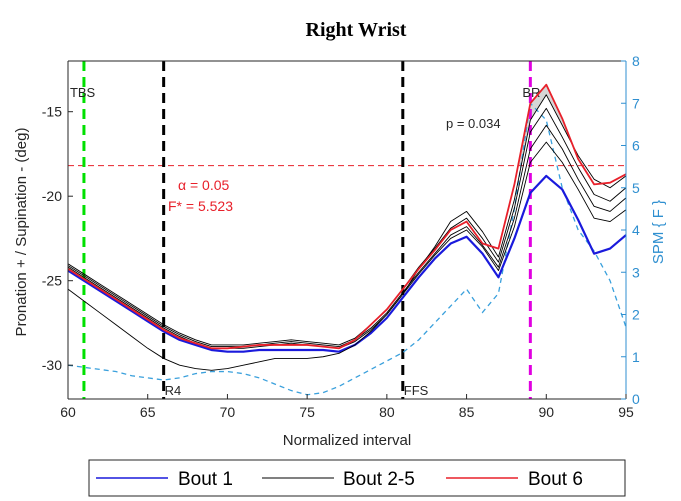  I want to click on event-label-r4: R4, so click(173, 390).